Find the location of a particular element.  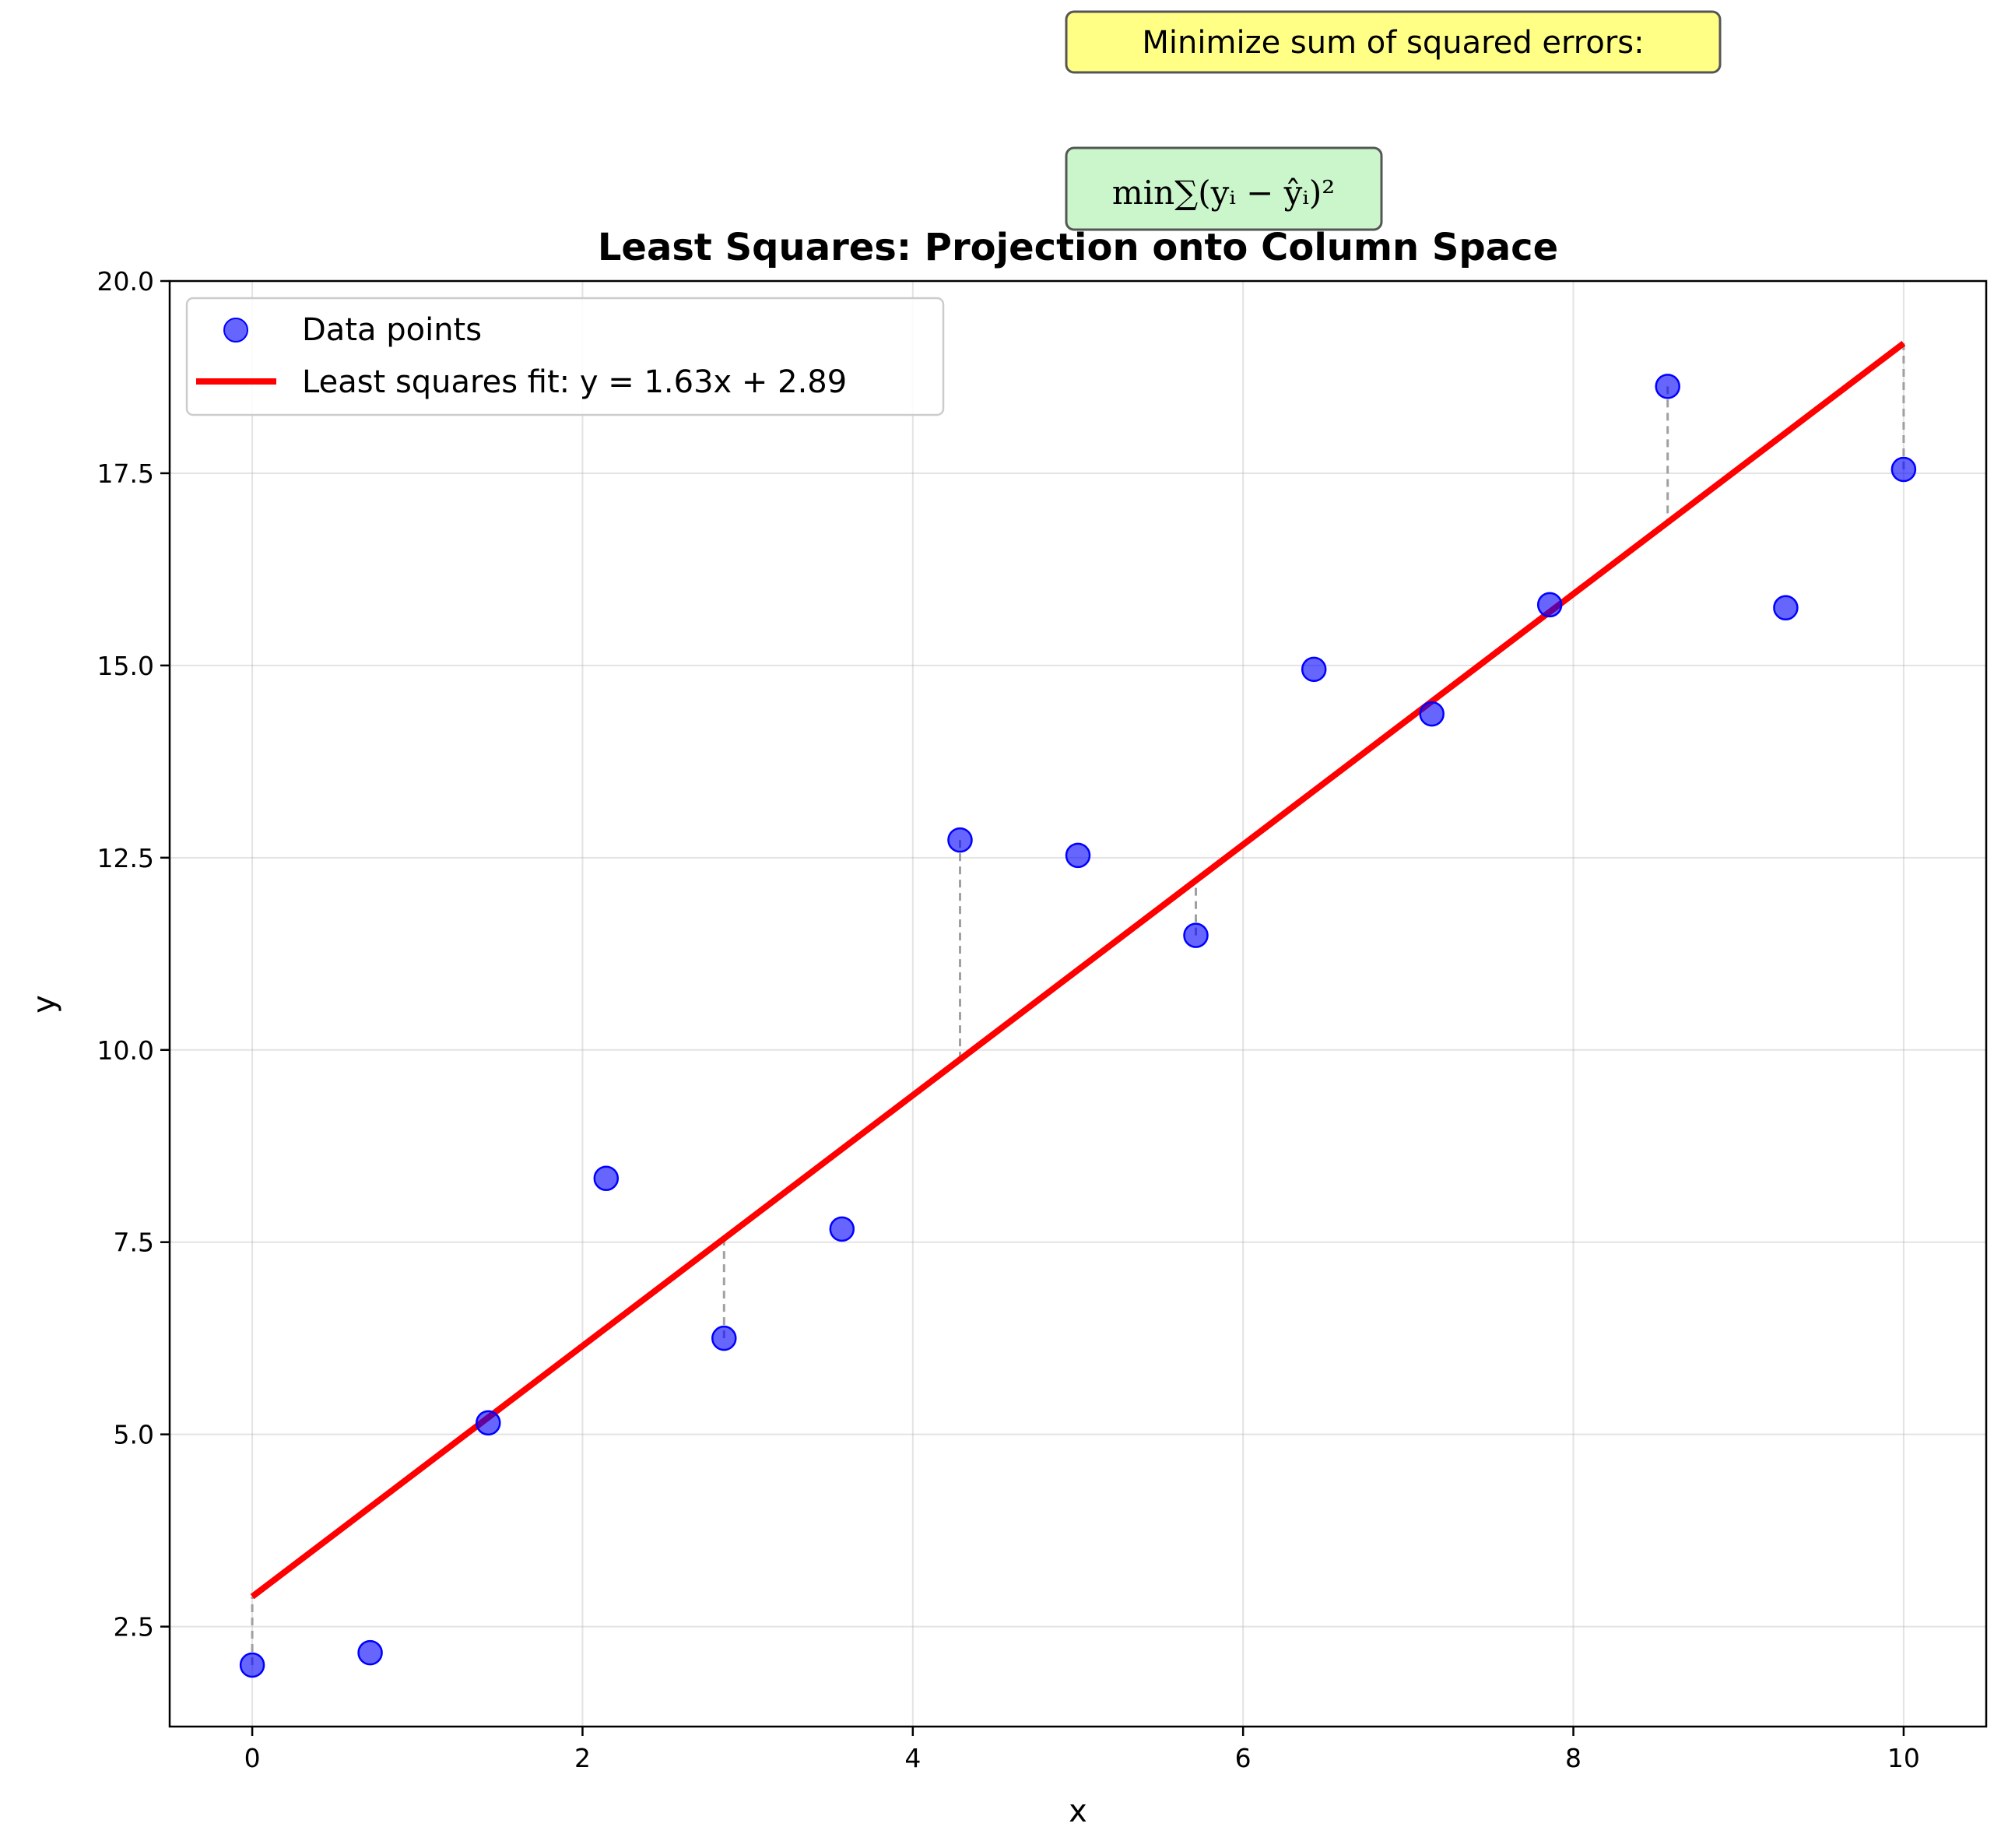

annotation-text: Minimize sum of squared errors: is located at coordinates (1393, 43).